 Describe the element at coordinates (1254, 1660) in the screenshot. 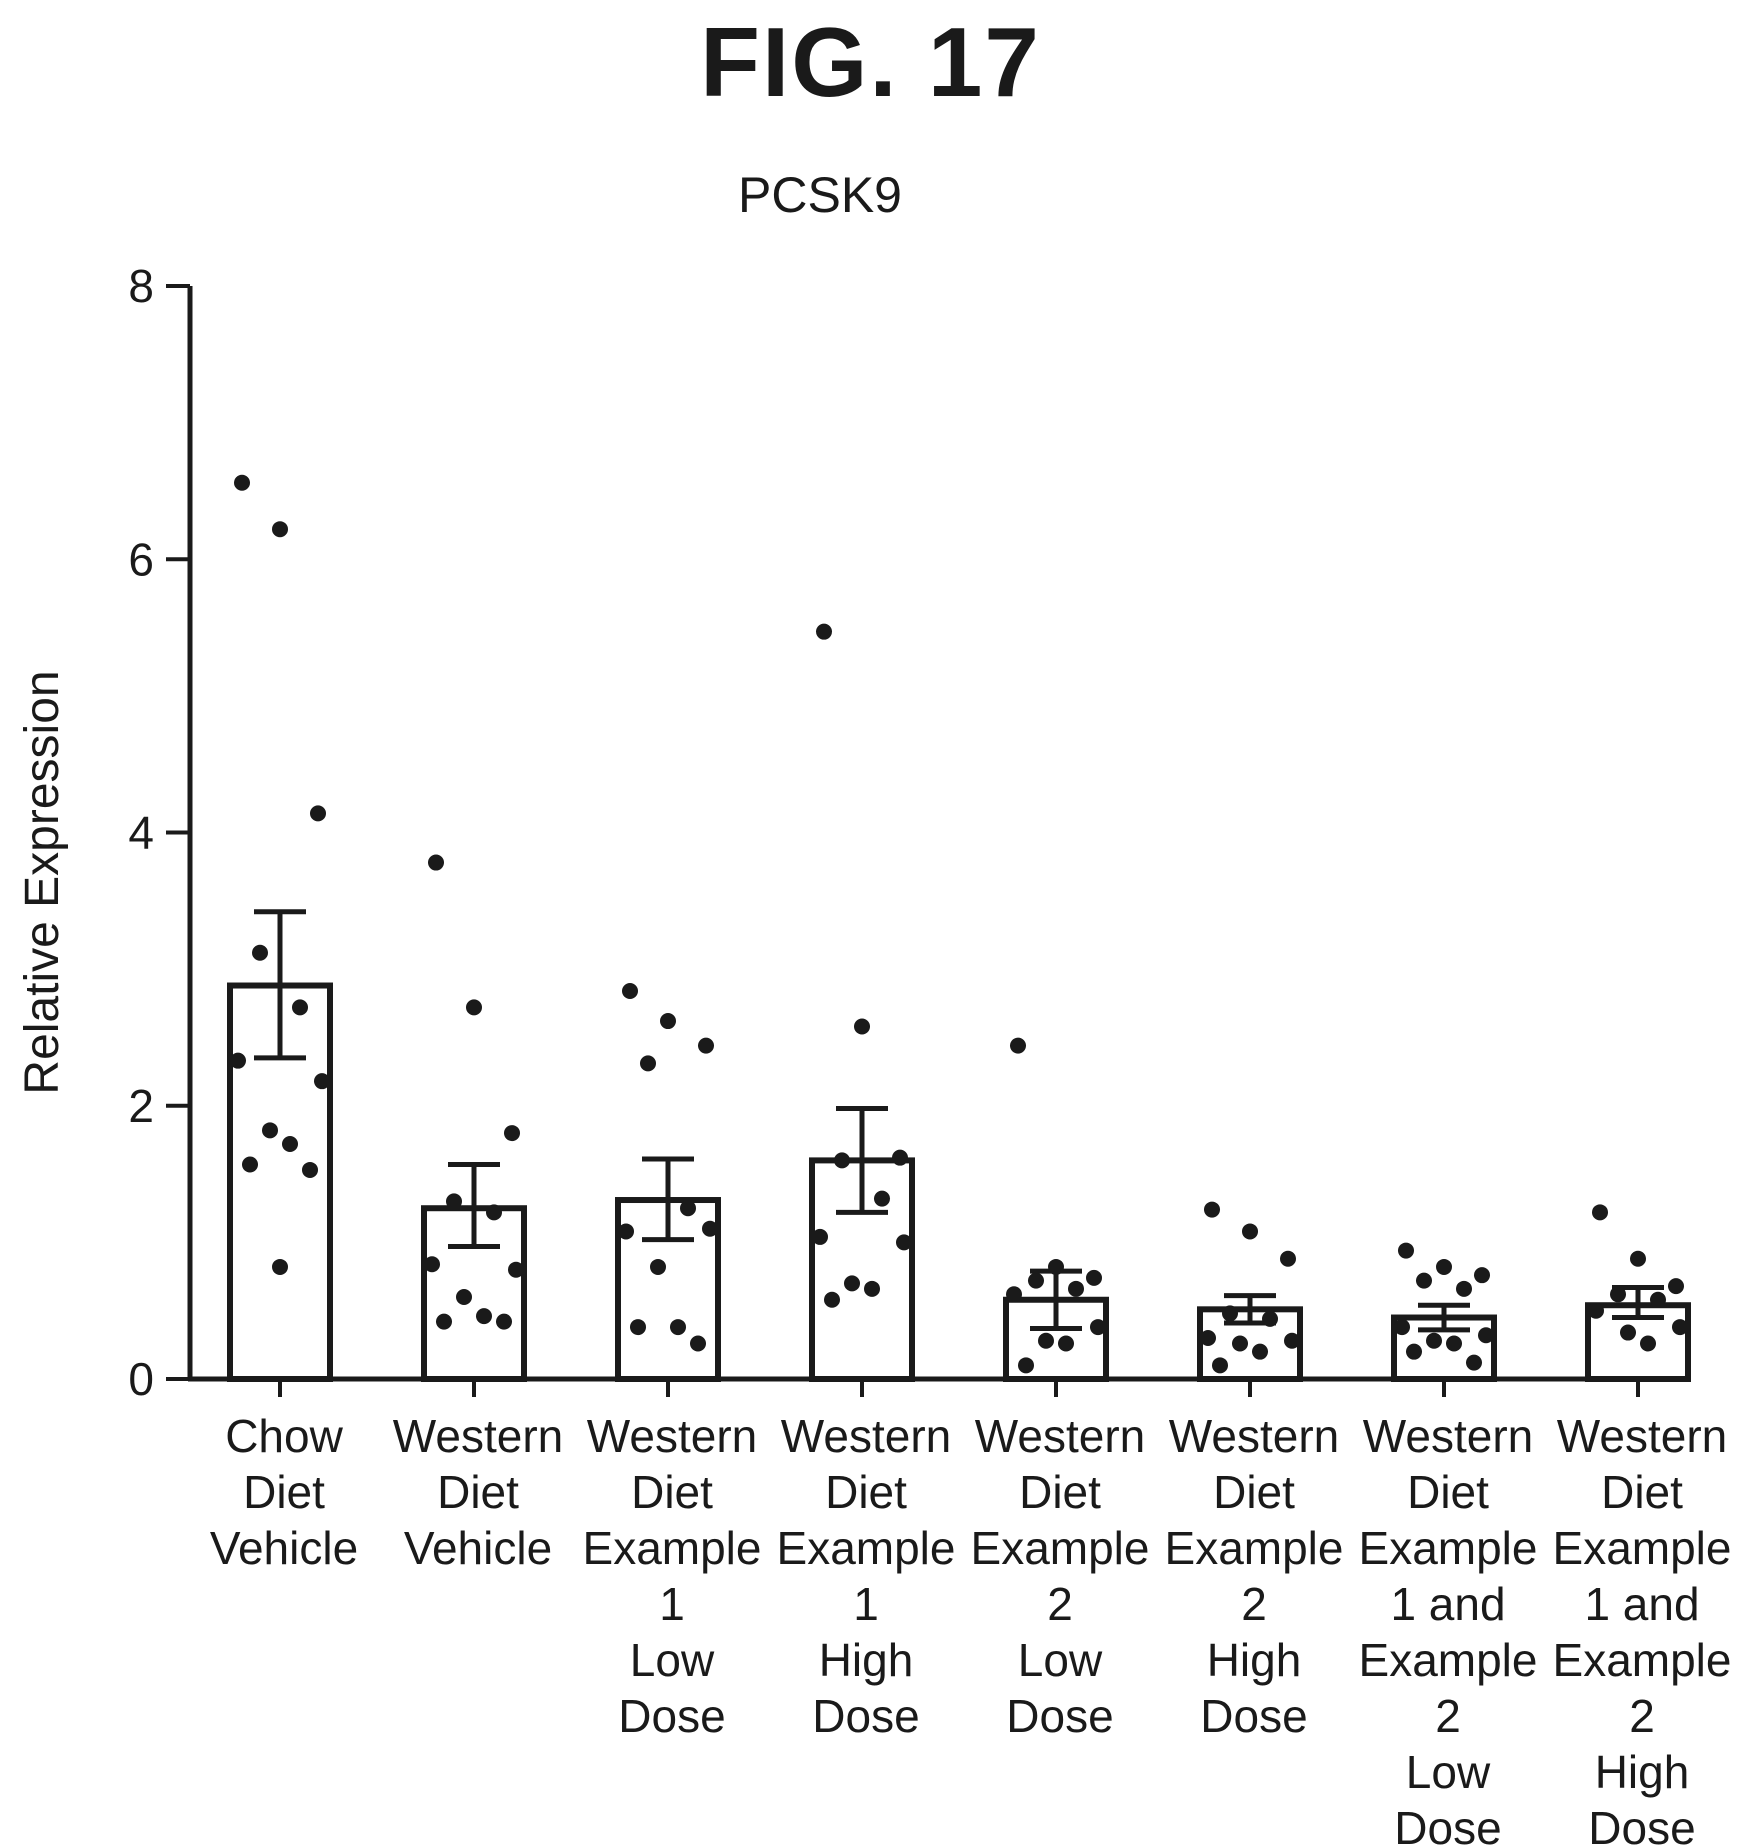

I see `x-tick-label: High` at that location.